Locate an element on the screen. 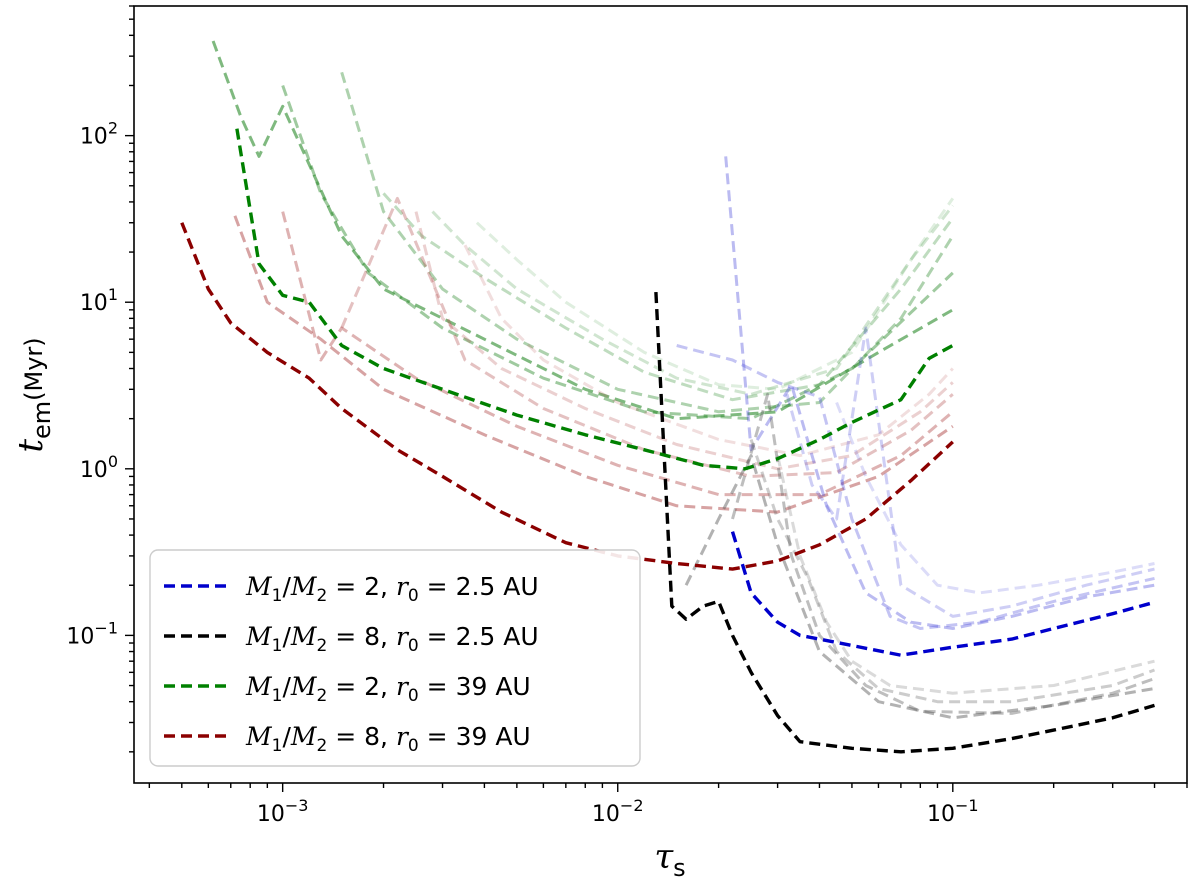  x-tick-label-2: 10⁻¹ is located at coordinates (953, 811).